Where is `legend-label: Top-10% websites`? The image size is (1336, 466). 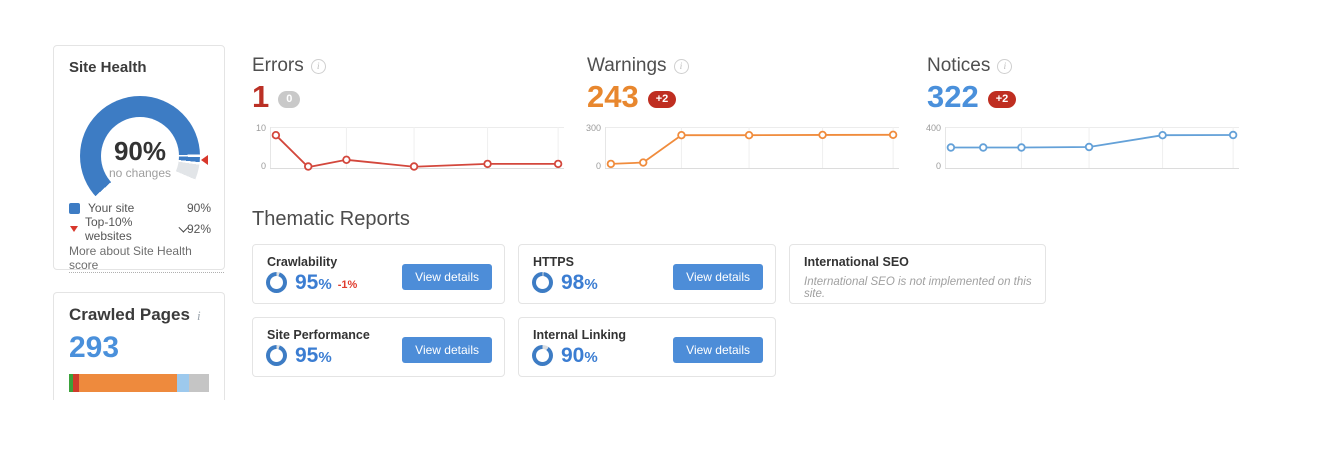 legend-label: Top-10% websites is located at coordinates (109, 229).